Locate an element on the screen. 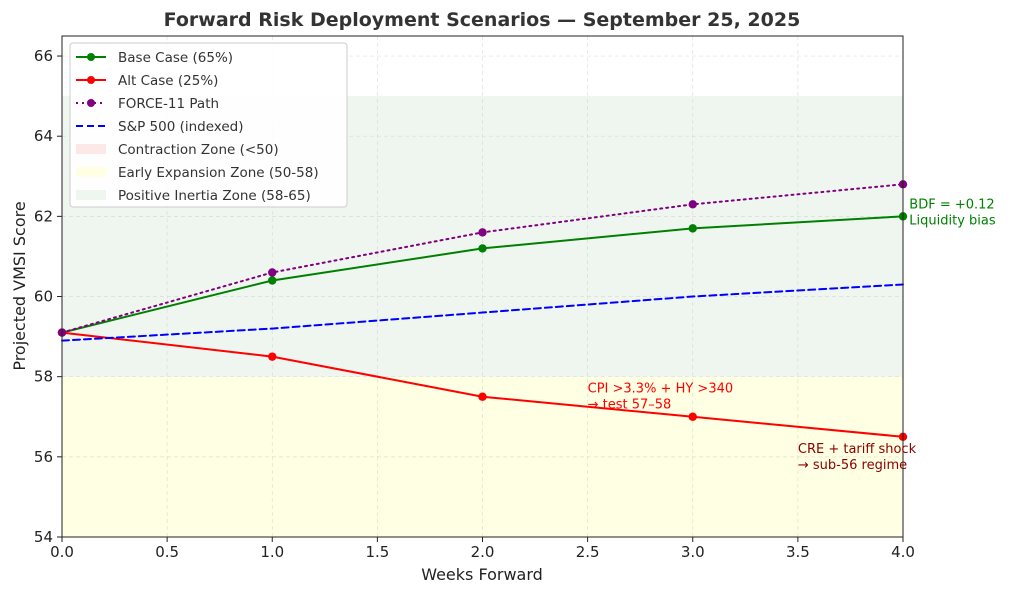 This screenshot has width=1024, height=594. annotation-text: → sub-56 regime is located at coordinates (852, 465).